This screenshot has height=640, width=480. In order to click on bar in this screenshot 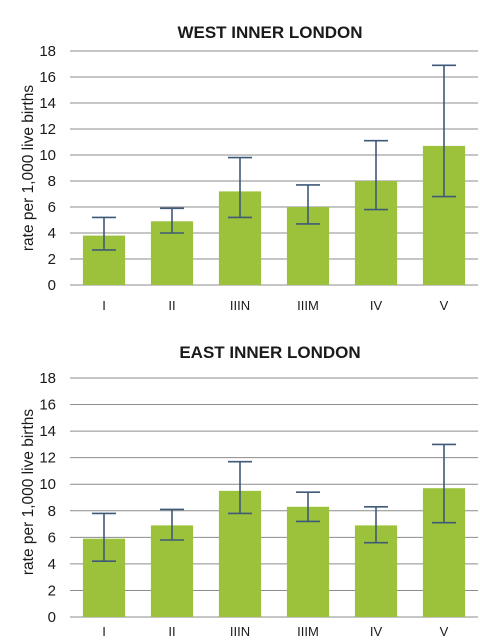, I will do `click(308, 561)`.